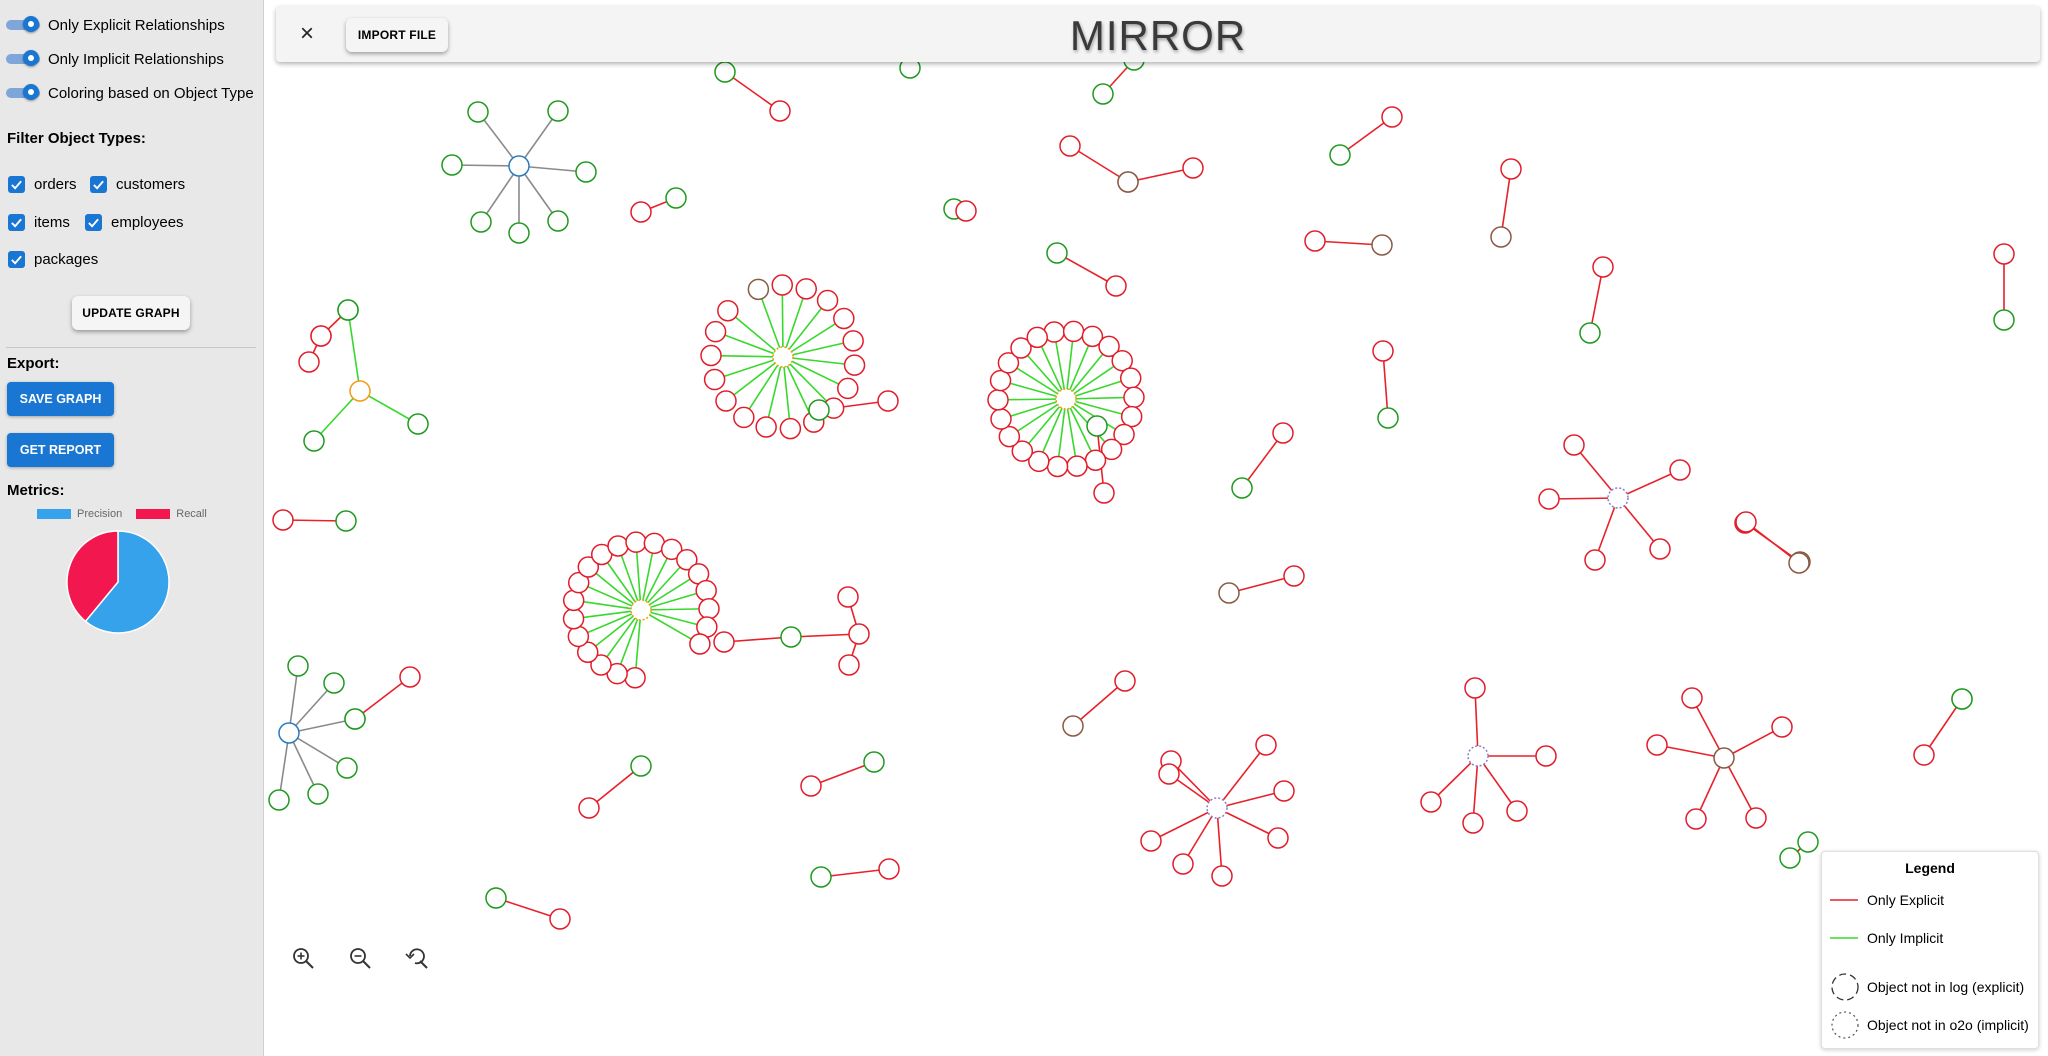 The image size is (2048, 1056). Describe the element at coordinates (134, 222) in the screenshot. I see `checkbox-employees: employees` at that location.